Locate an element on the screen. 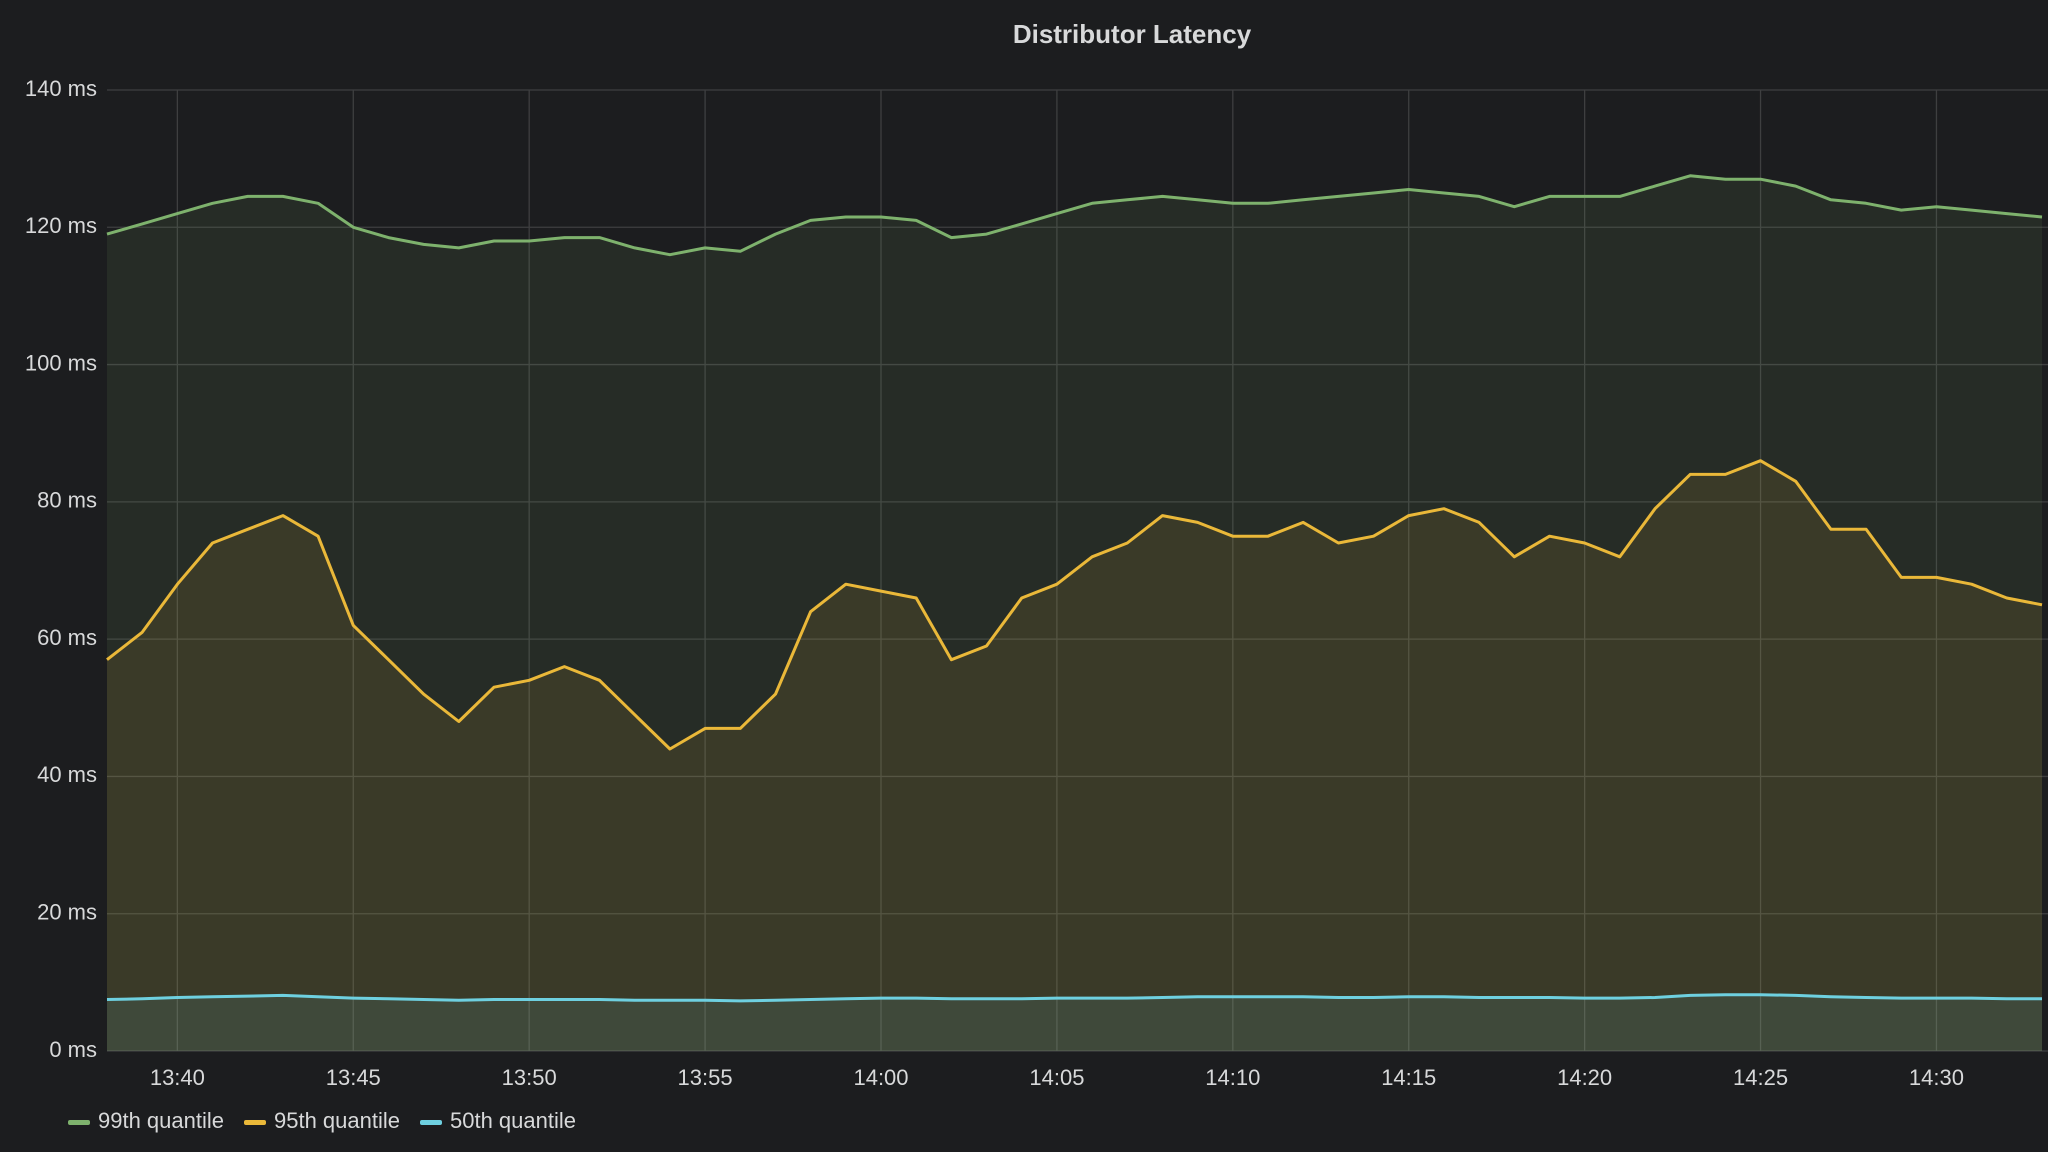 The image size is (2048, 1152). legend-label: 50th quantile is located at coordinates (513, 1120).